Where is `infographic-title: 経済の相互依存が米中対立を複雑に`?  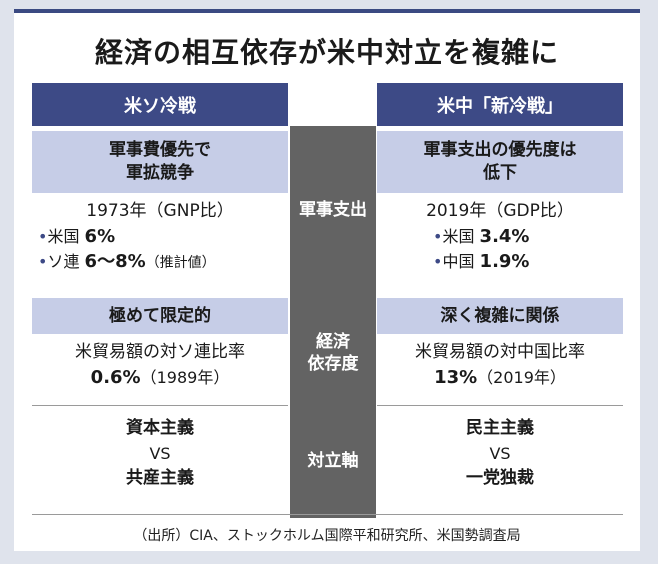
infographic-title: 経済の相互依存が米中対立を複雑に is located at coordinates (326, 52).